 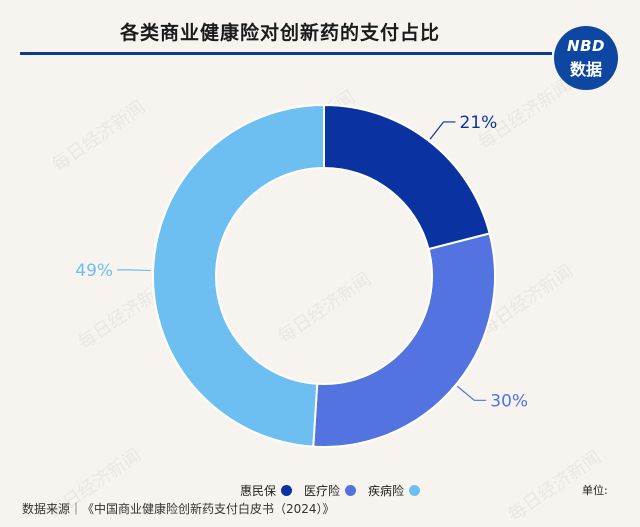 I want to click on chart-title: 各类商业健康险对创新药的支付占比, so click(x=279, y=33).